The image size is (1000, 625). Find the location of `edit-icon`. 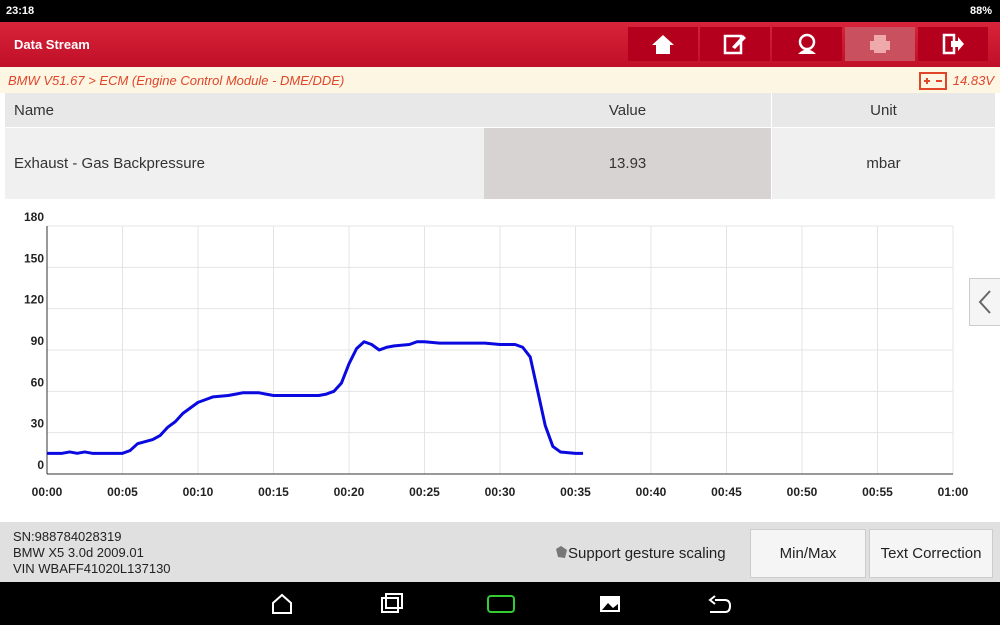

edit-icon is located at coordinates (734, 44).